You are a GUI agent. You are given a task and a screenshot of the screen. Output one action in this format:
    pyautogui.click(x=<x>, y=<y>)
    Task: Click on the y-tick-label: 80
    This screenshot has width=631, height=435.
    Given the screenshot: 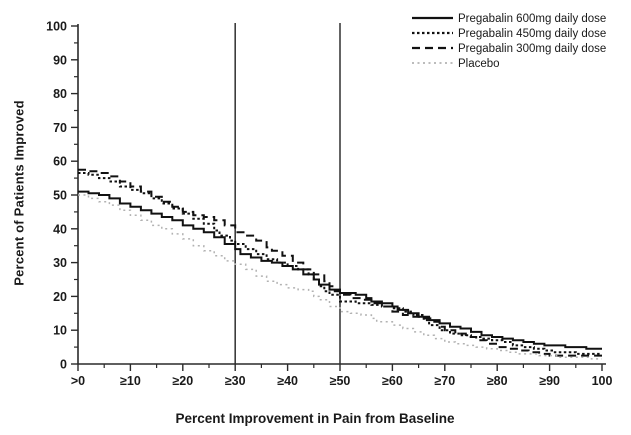 What is the action you would take?
    pyautogui.click(x=60, y=94)
    